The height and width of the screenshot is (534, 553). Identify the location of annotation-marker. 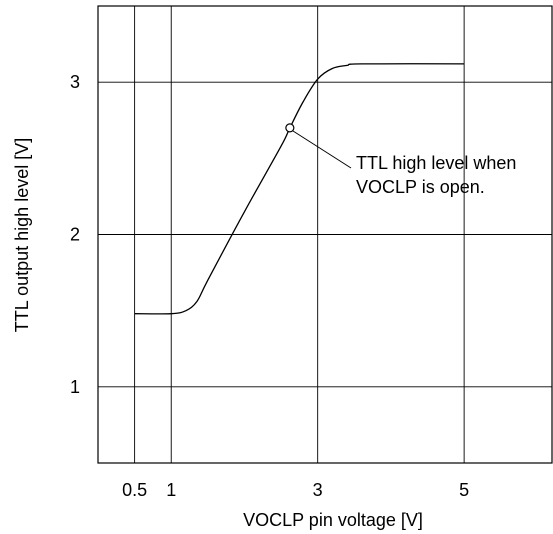
(290, 128).